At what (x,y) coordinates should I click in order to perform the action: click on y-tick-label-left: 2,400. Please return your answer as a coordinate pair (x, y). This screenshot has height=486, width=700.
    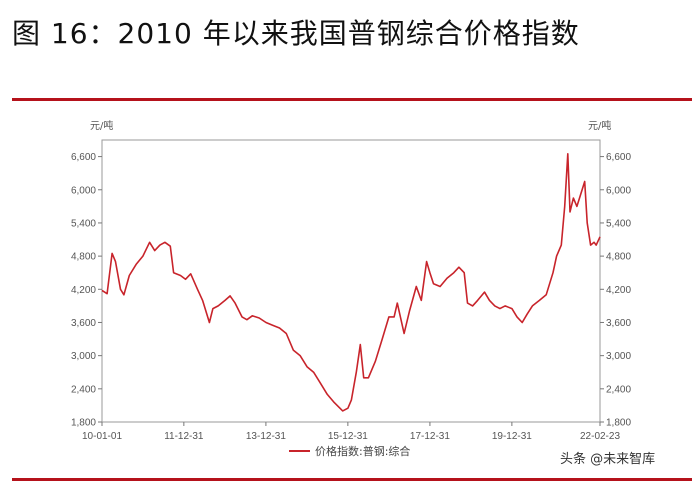
    Looking at the image, I should click on (83, 389).